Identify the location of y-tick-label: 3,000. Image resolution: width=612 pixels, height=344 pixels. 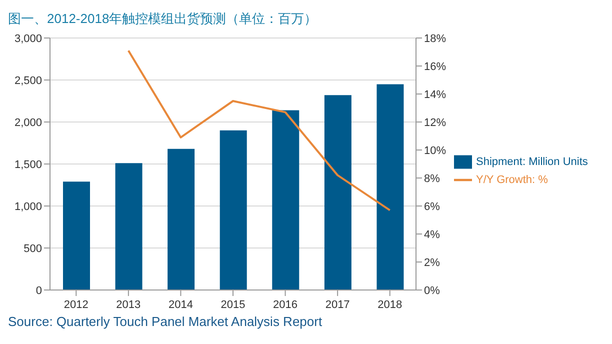
(28, 38).